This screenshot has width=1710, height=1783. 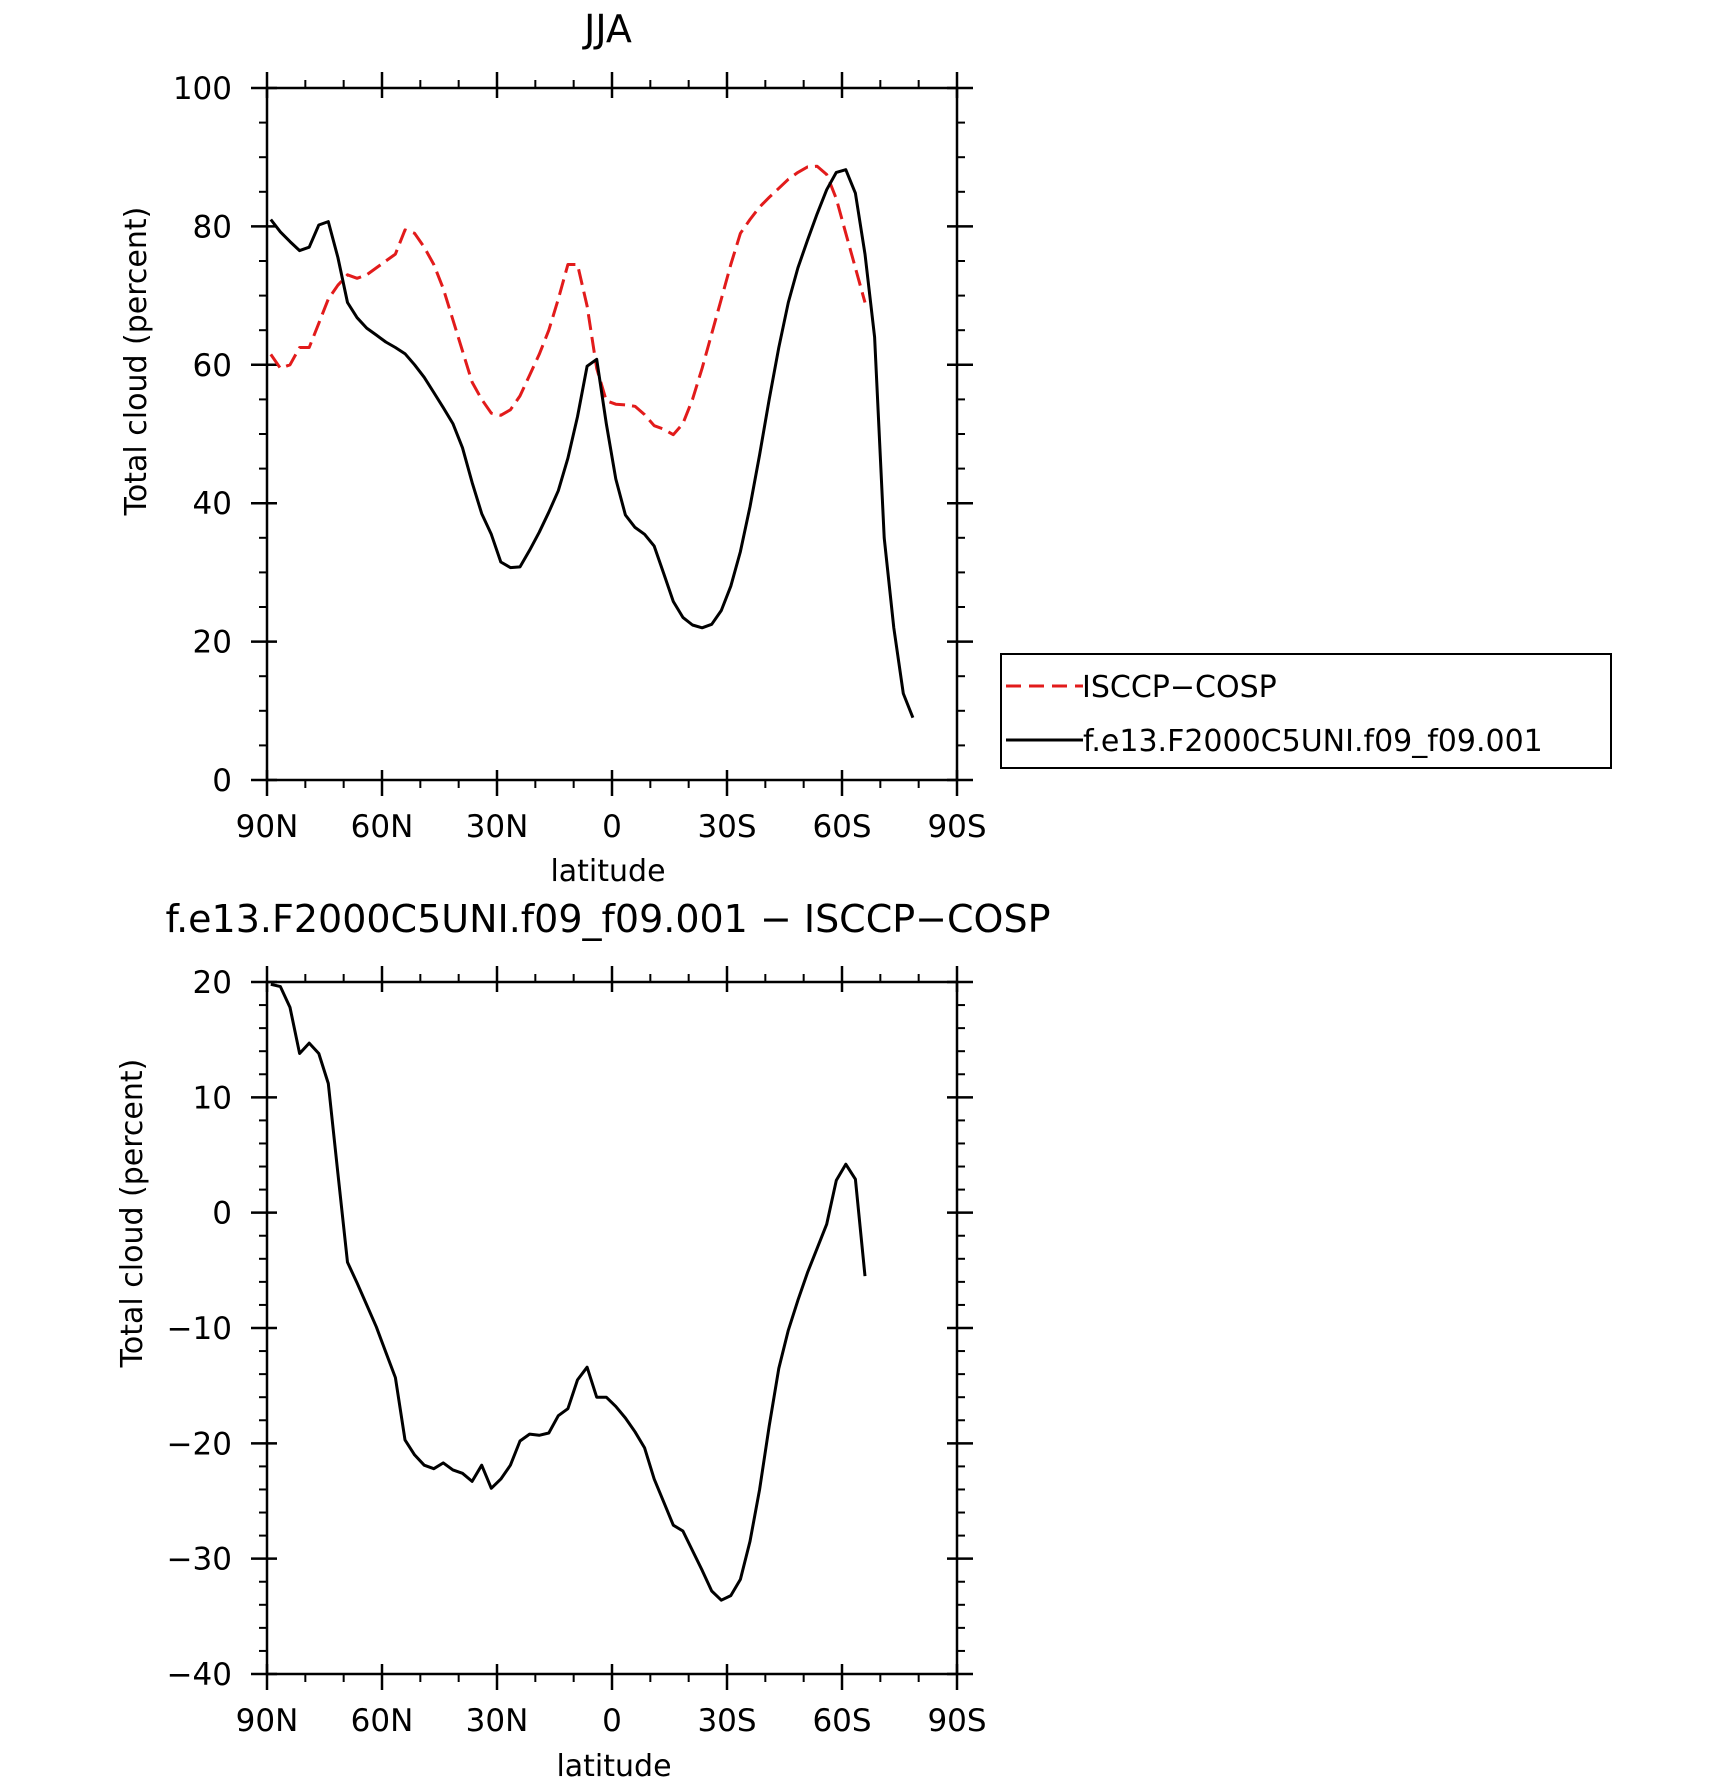 I want to click on legend: ISCCP−COSP f.e13.F2000C5UNI.f09_f09.001, so click(x=1306, y=711).